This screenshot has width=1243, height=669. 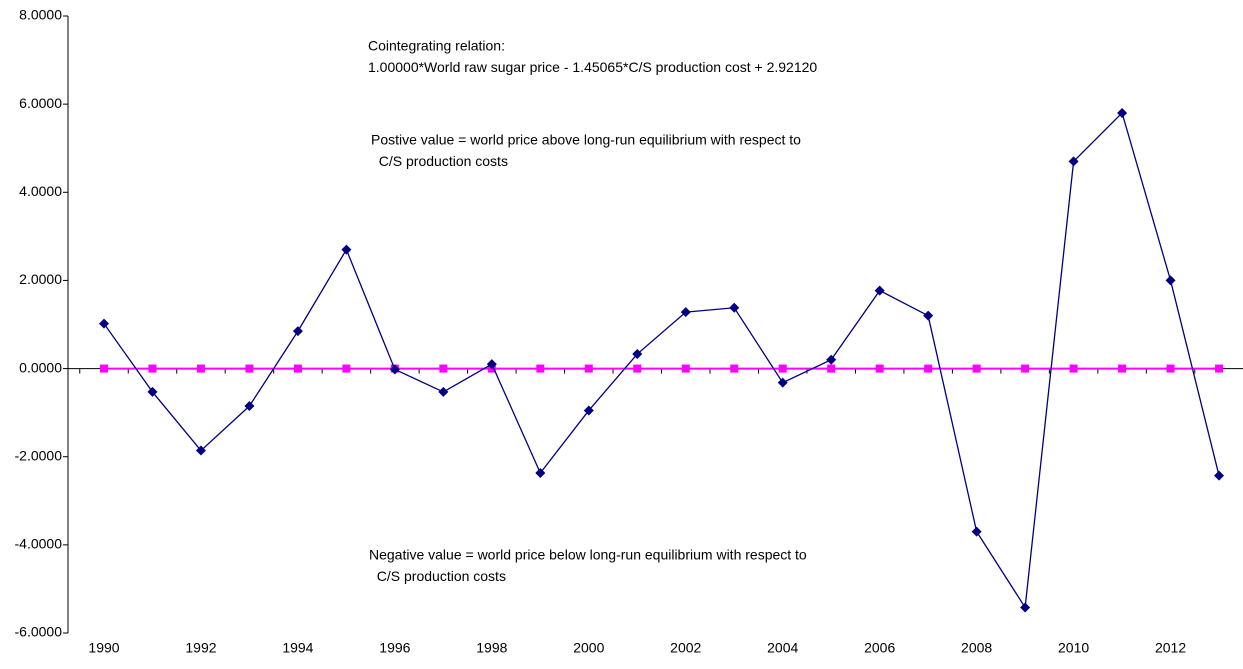 I want to click on x-tick-label: 2000, so click(x=588, y=648).